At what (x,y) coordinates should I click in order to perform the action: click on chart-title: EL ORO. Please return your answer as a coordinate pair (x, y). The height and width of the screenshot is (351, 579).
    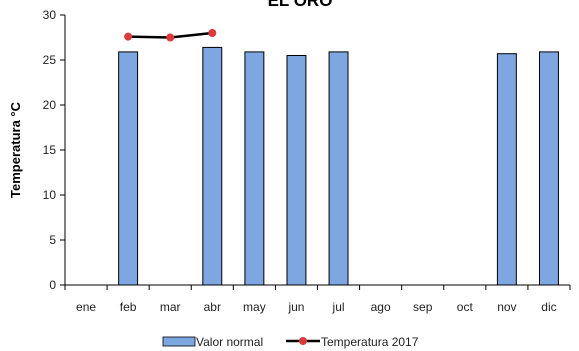
    Looking at the image, I should click on (300, 5).